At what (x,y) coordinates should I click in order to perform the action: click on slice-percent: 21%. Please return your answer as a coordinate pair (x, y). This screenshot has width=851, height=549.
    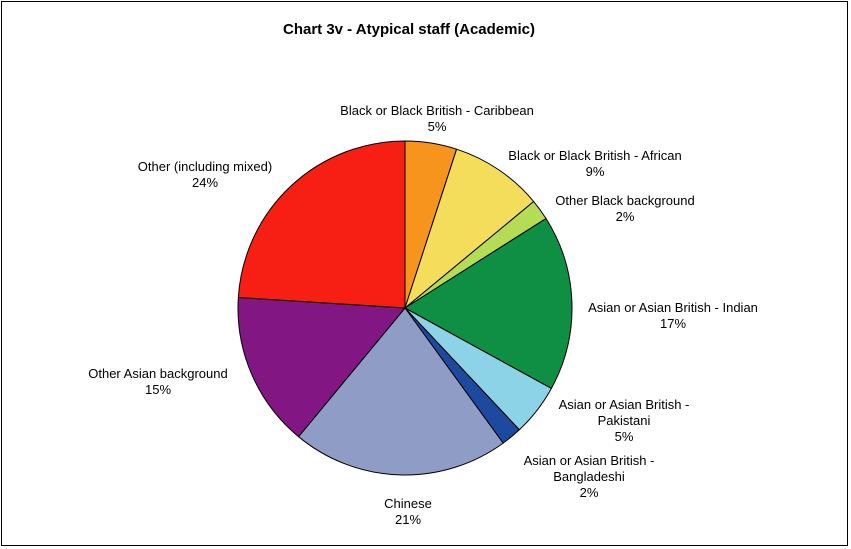
    Looking at the image, I should click on (408, 519).